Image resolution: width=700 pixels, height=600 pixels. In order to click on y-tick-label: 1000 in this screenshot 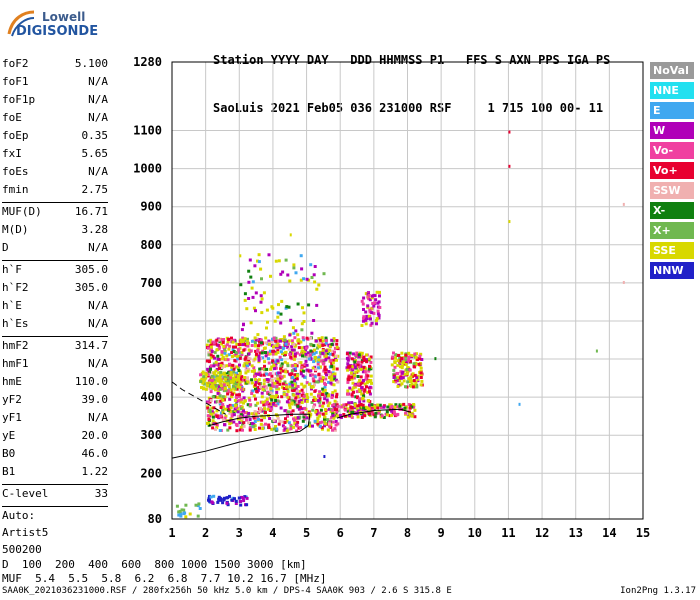, I will do `click(147, 169)`.